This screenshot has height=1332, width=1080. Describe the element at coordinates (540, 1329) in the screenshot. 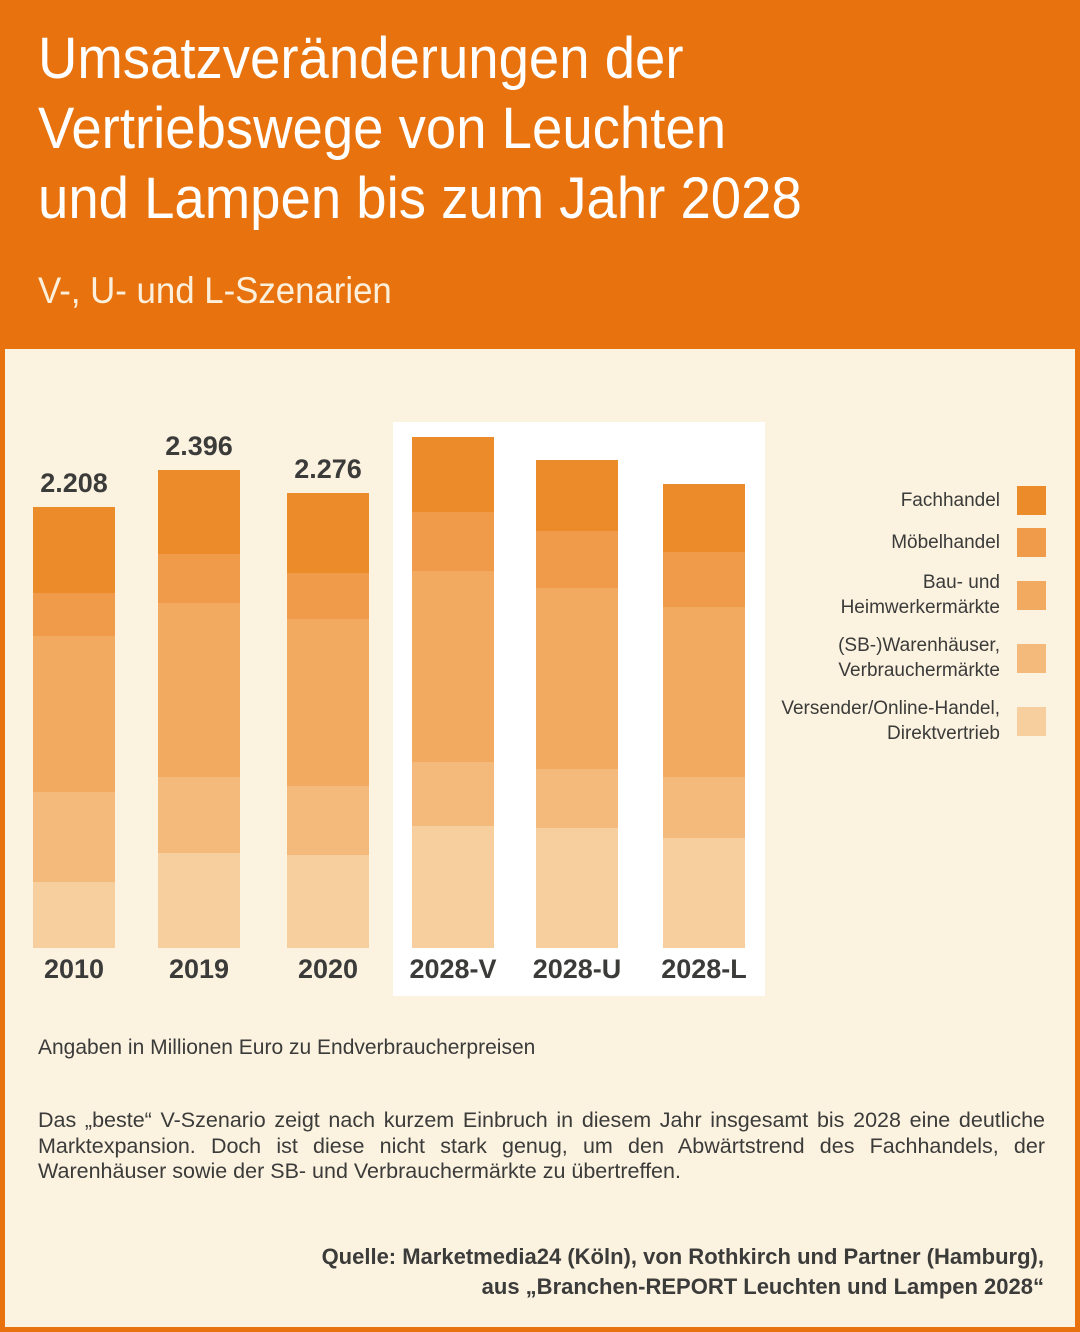

I see `frame-border-bottom` at that location.